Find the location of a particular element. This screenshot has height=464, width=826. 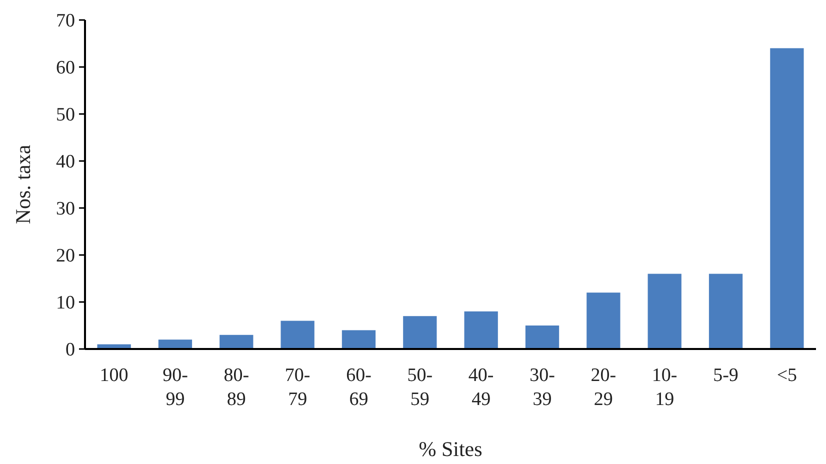

x-tick-label: 40-49 is located at coordinates (481, 387).